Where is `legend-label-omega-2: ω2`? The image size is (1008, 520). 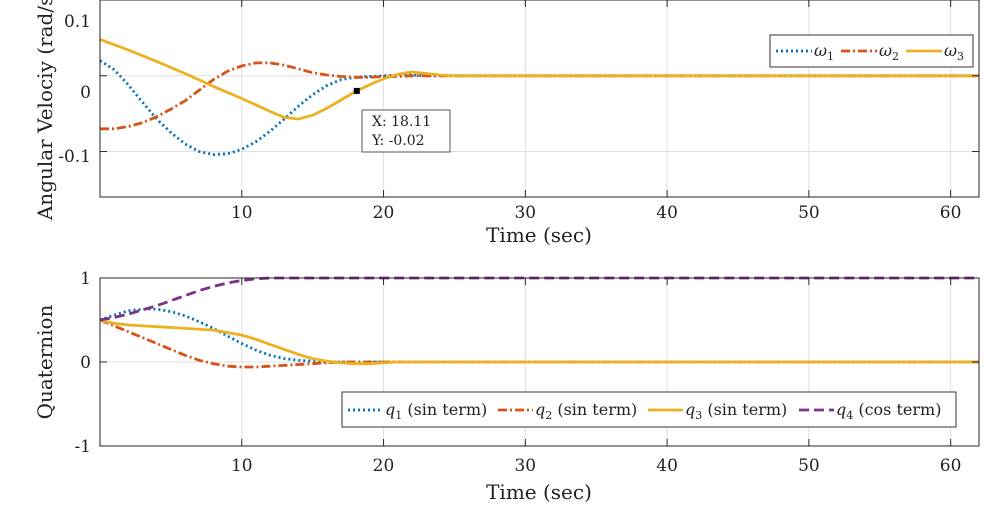
legend-label-omega-2: ω2 is located at coordinates (889, 52).